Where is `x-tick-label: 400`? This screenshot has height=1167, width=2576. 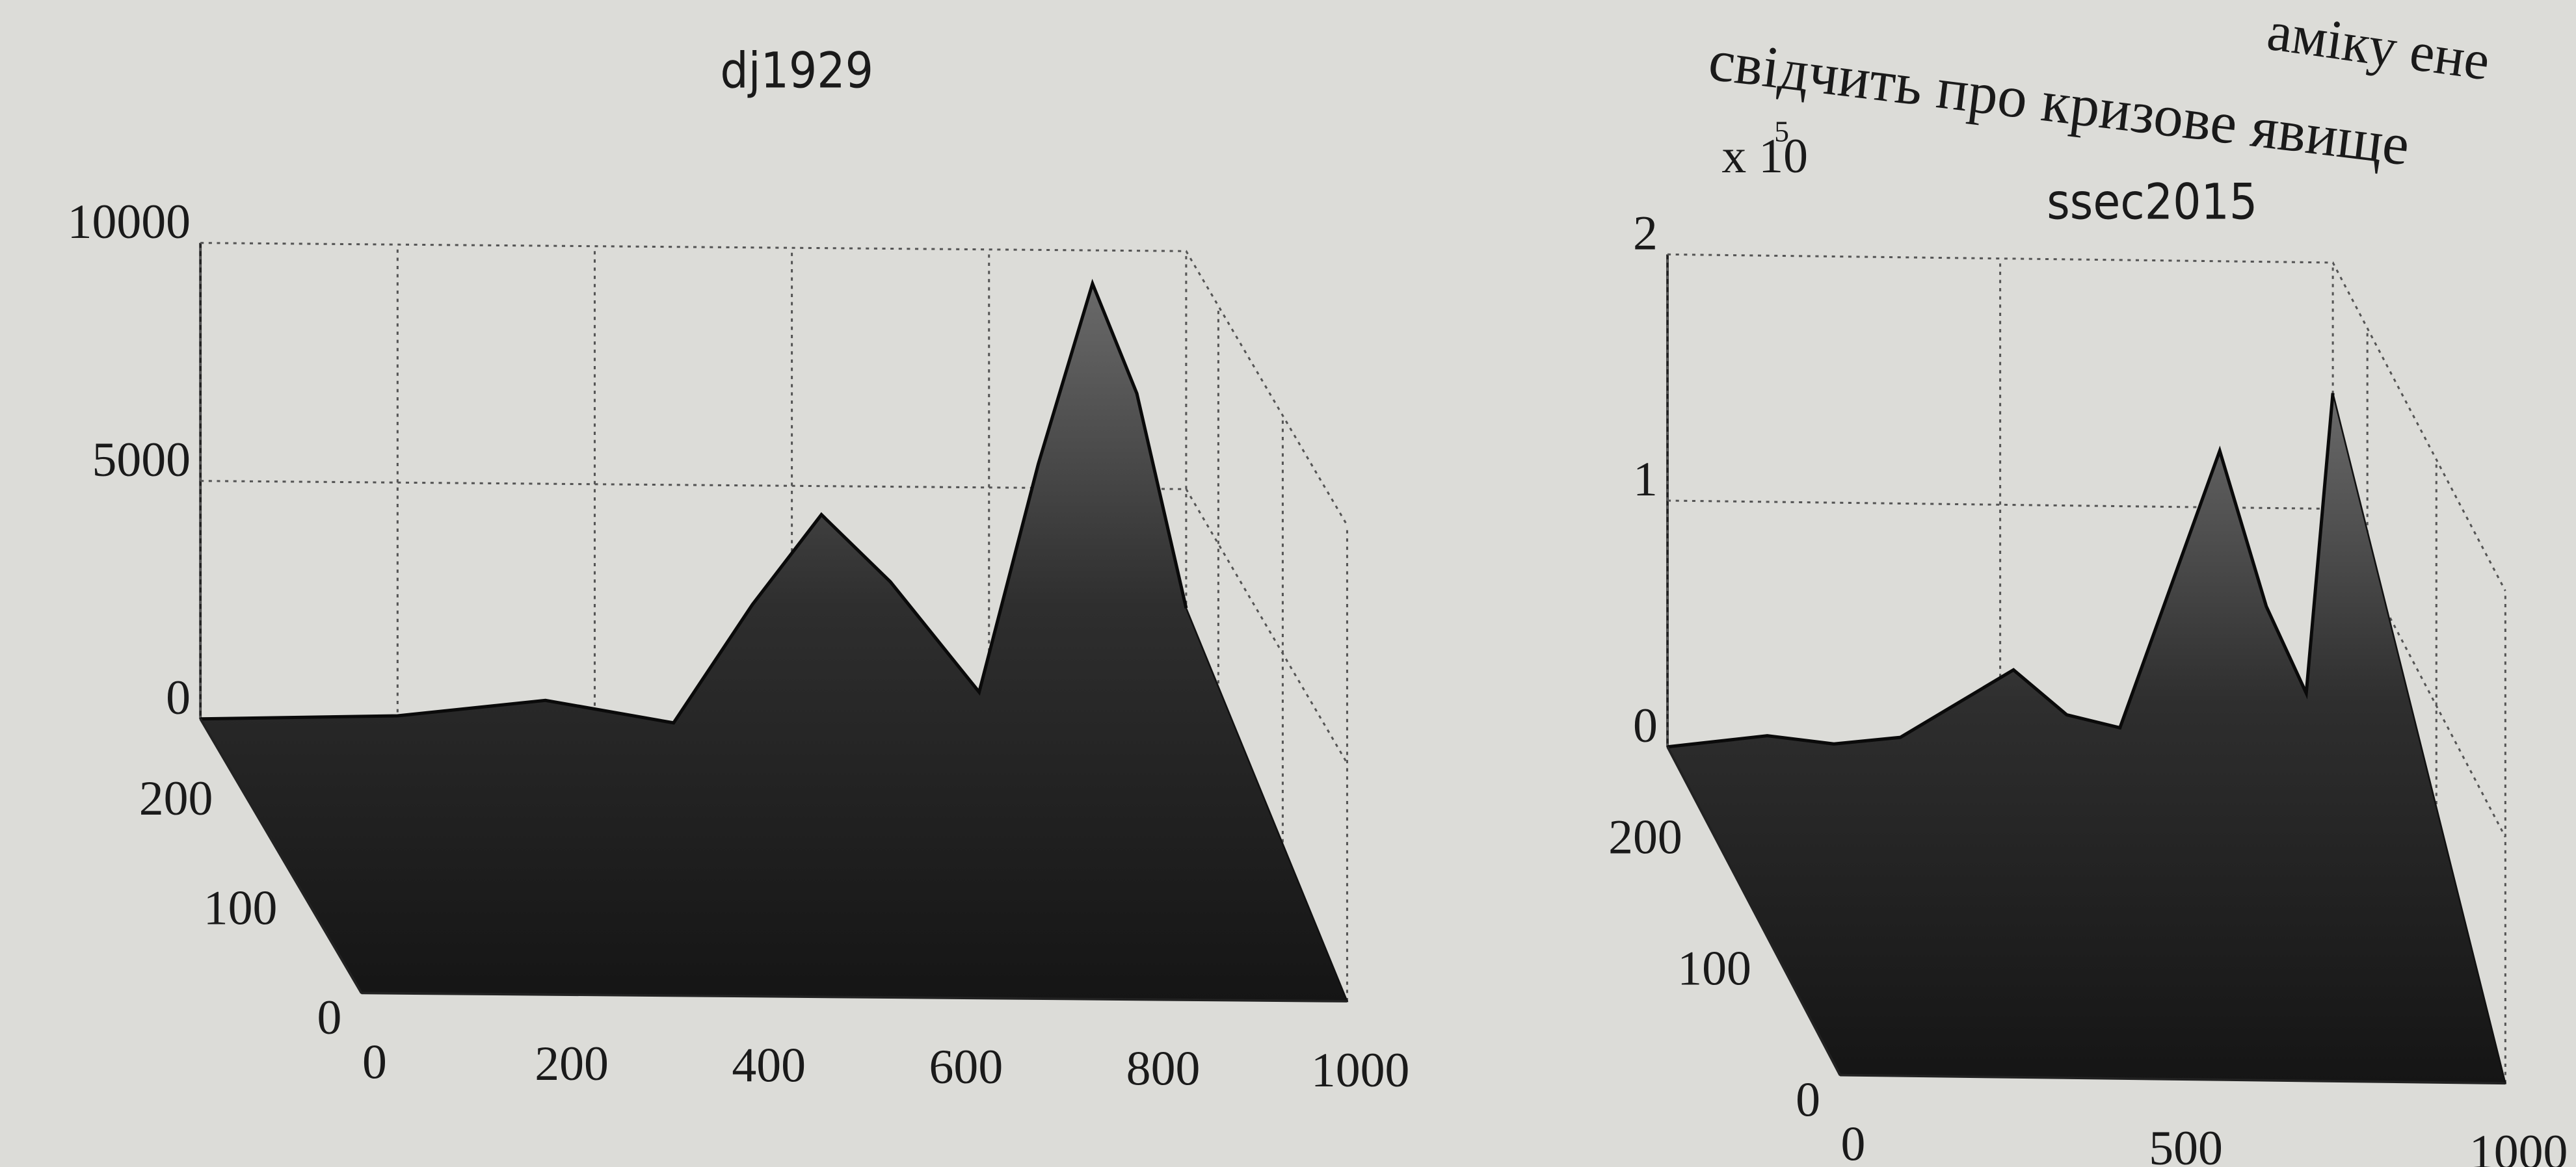
x-tick-label: 400 is located at coordinates (769, 1065).